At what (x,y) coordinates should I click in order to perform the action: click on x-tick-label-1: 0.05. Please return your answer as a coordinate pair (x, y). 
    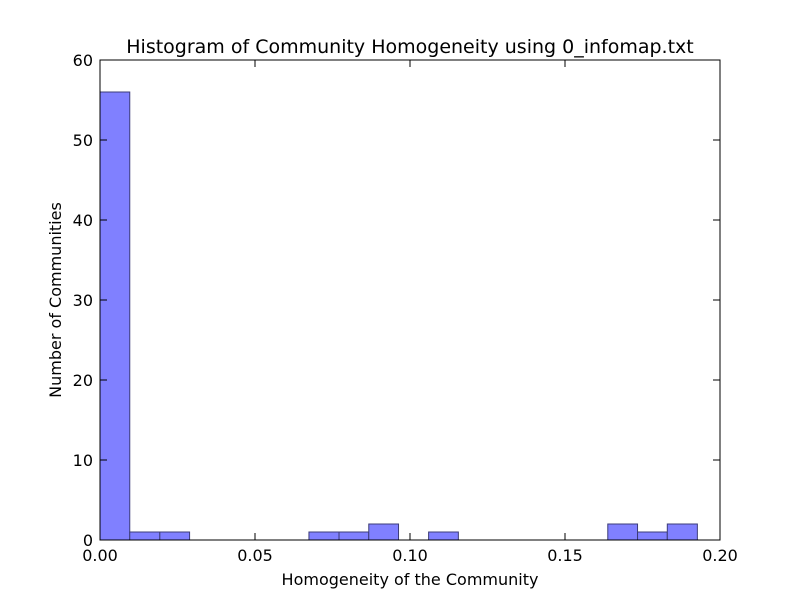
    Looking at the image, I should click on (255, 555).